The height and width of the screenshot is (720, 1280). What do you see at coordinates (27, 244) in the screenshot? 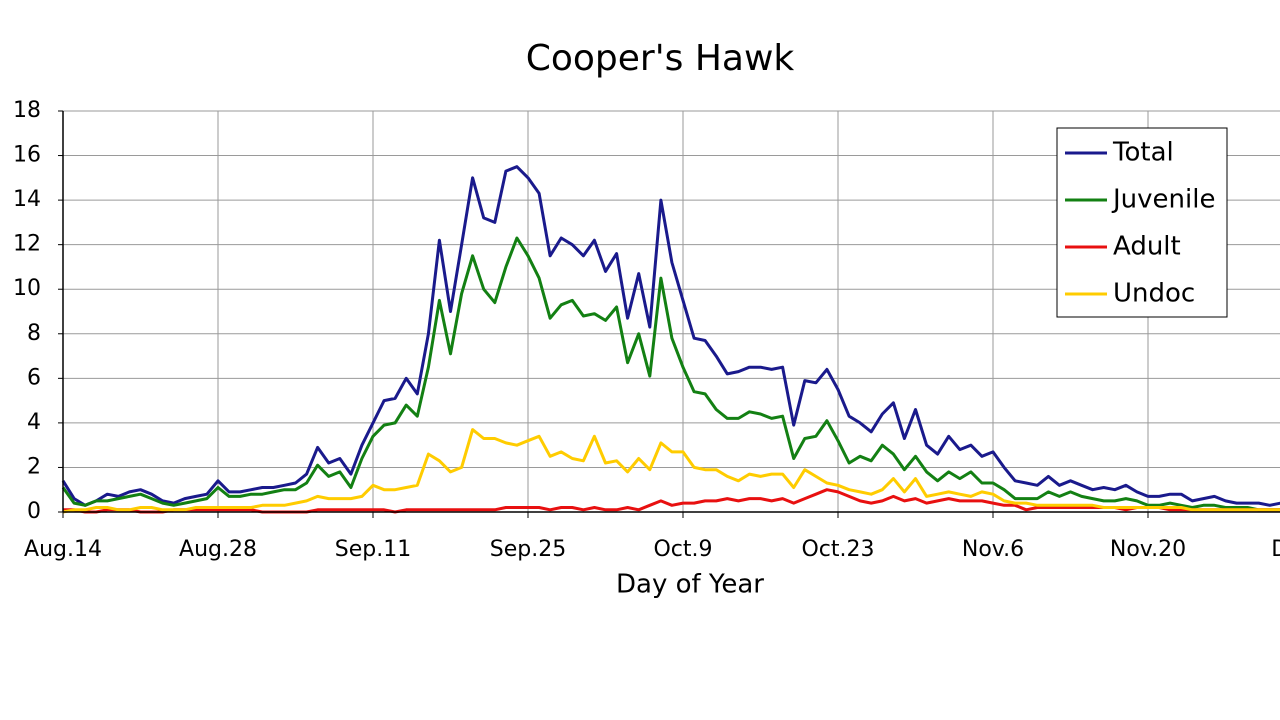
I see `y-tick-label: 12` at bounding box center [27, 244].